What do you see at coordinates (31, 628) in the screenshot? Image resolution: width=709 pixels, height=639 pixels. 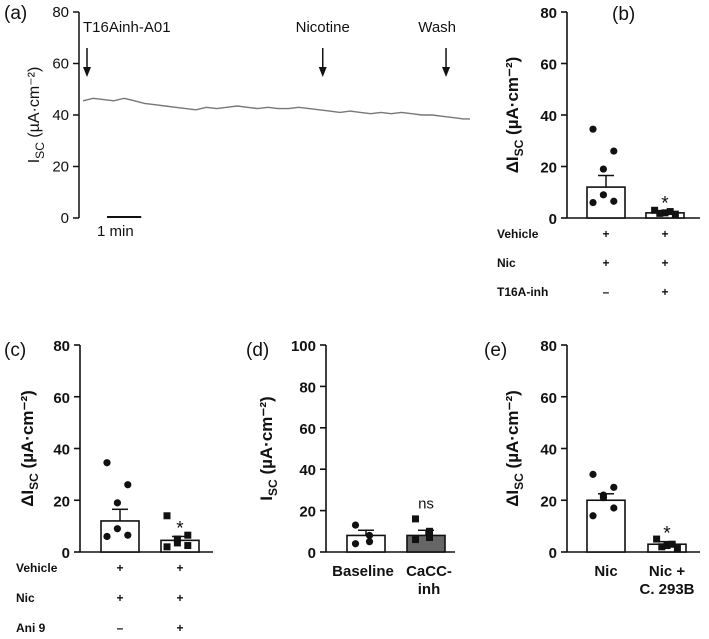 I see `condition-label: Ani 9` at bounding box center [31, 628].